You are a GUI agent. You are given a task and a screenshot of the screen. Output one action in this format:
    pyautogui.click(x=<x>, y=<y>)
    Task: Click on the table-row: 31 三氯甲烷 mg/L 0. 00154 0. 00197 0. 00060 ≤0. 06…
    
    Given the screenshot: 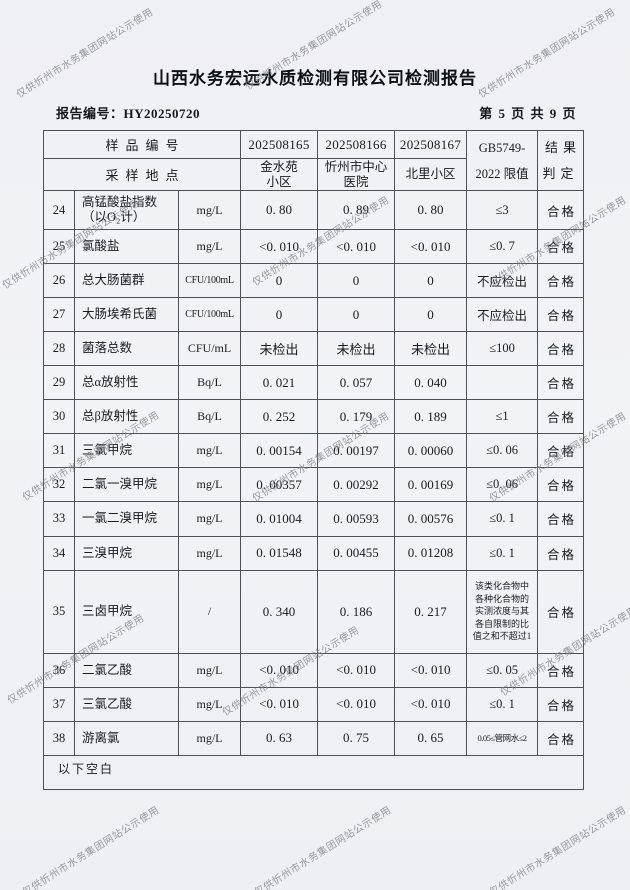 What is the action you would take?
    pyautogui.click(x=314, y=451)
    